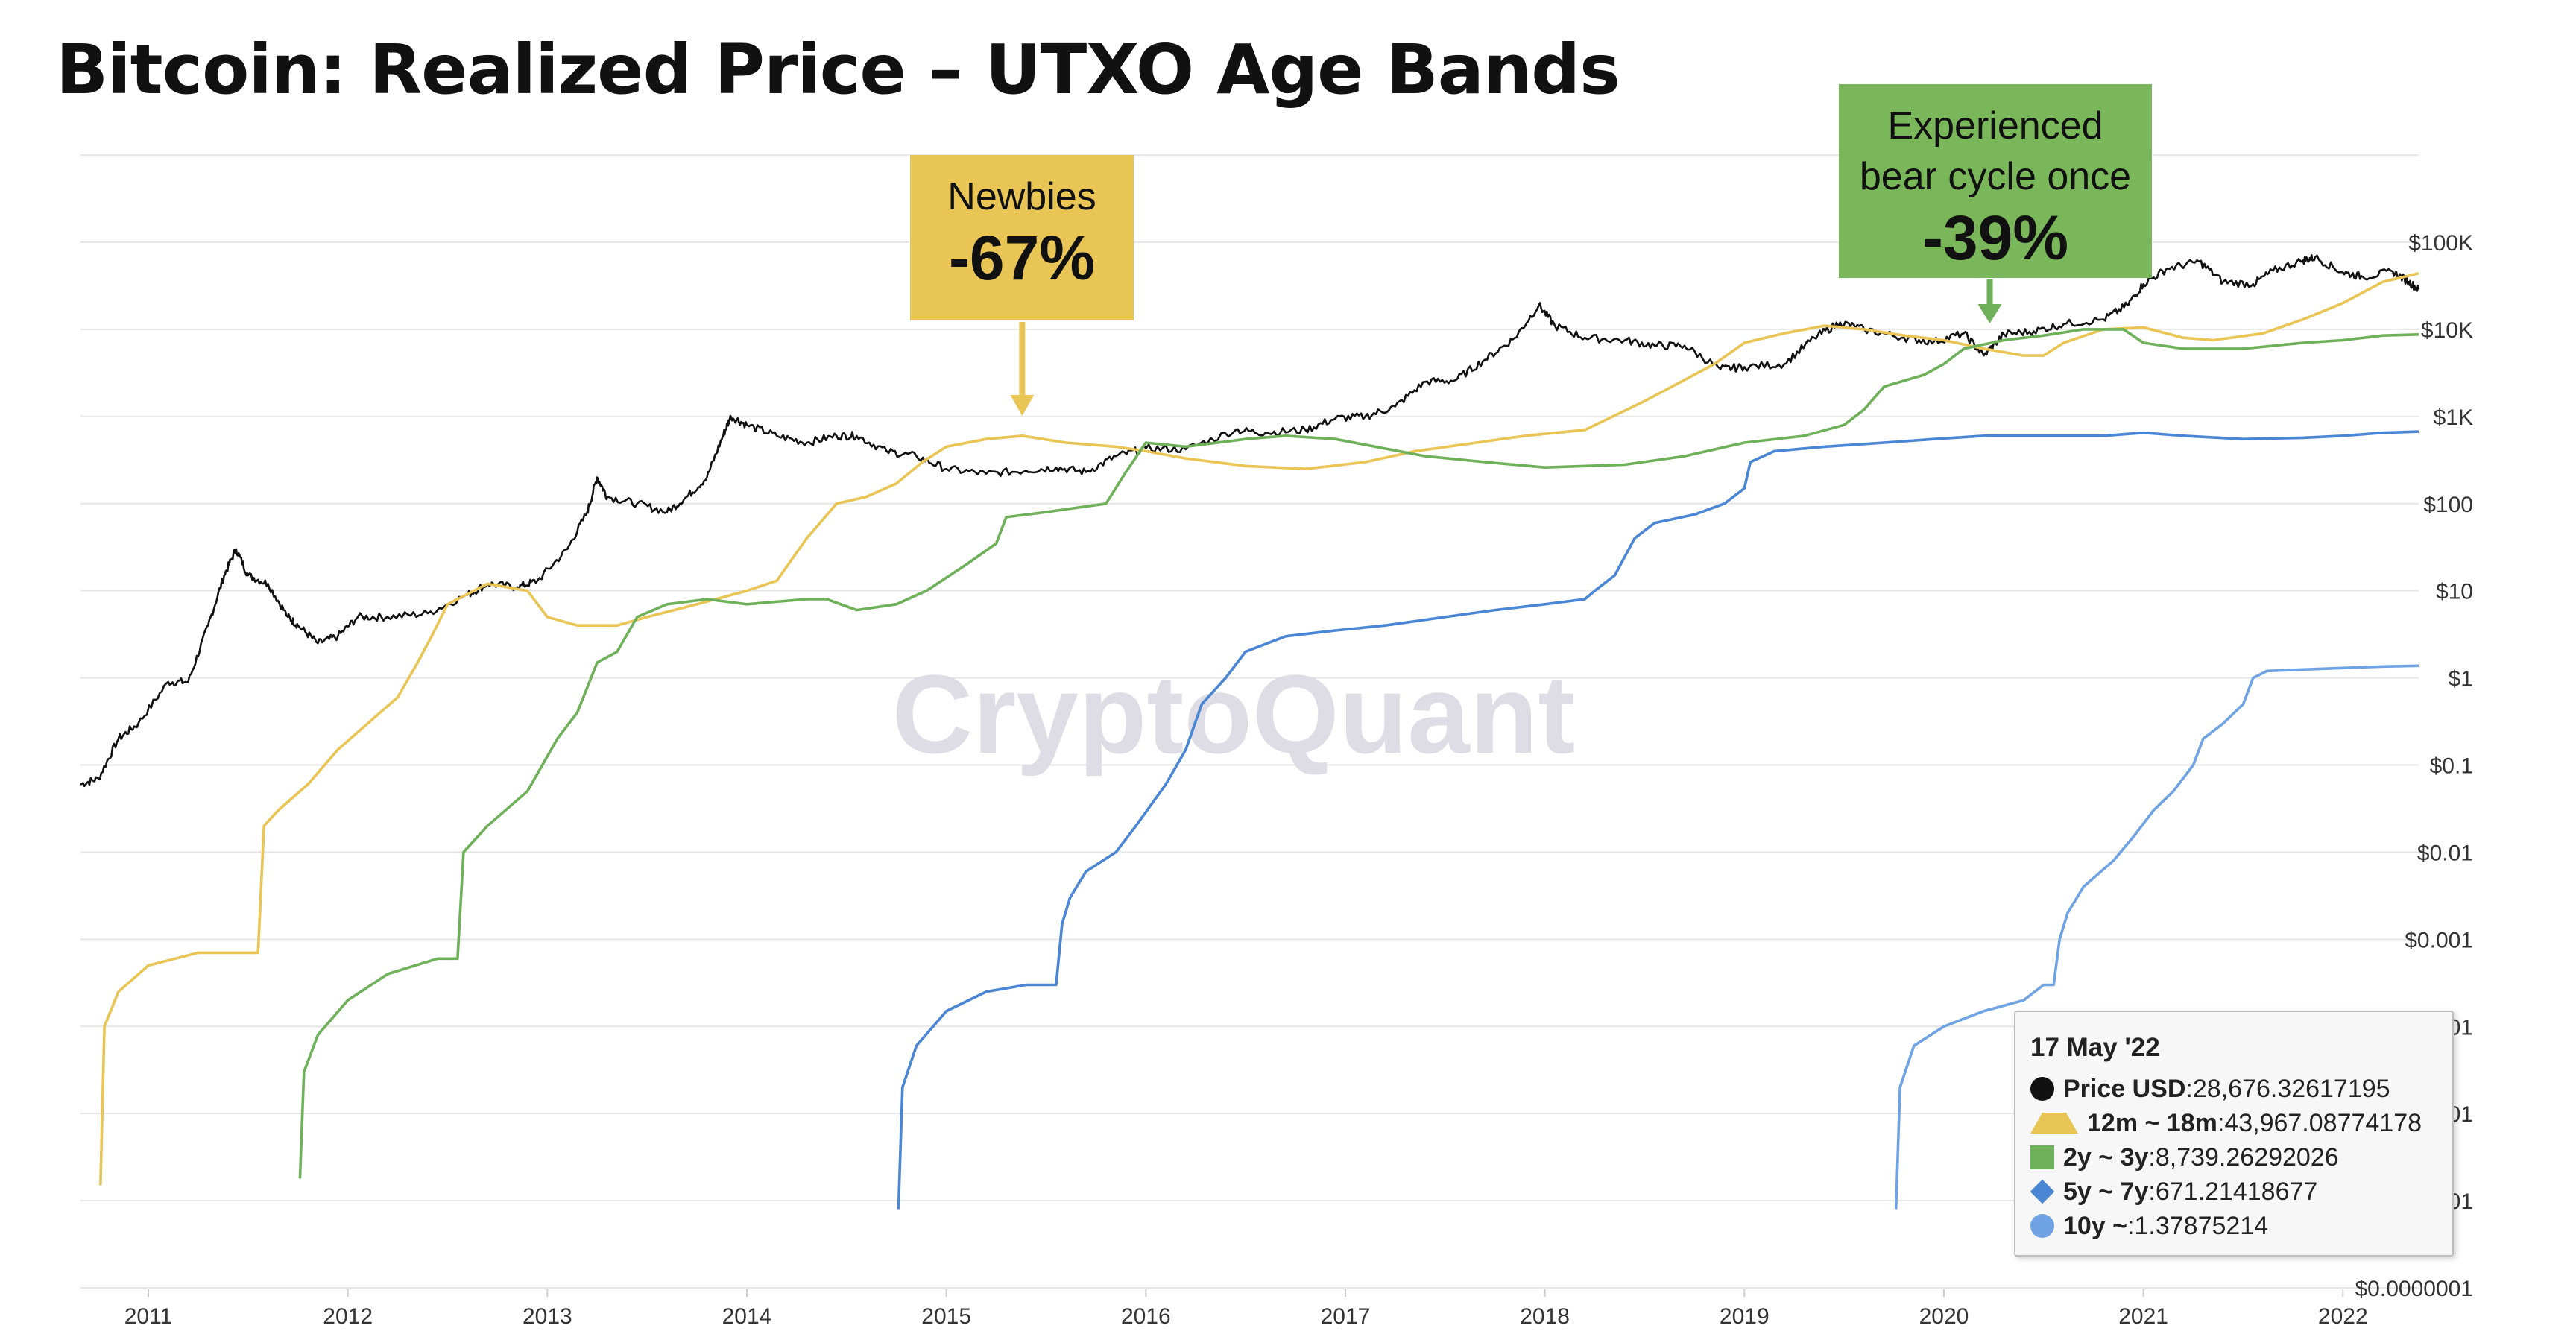 The width and height of the screenshot is (2576, 1337). Describe the element at coordinates (2106, 1157) in the screenshot. I see `tooltip-series-name: 2y ~ 3y` at that location.